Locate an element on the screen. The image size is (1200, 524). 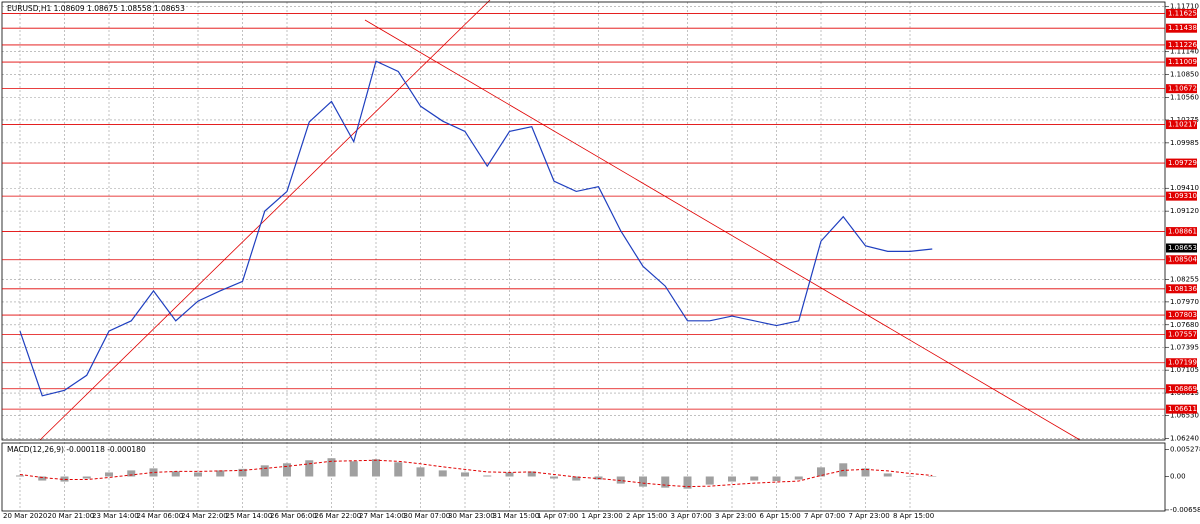
level-label: 1.10217 is located at coordinates (1182, 125).